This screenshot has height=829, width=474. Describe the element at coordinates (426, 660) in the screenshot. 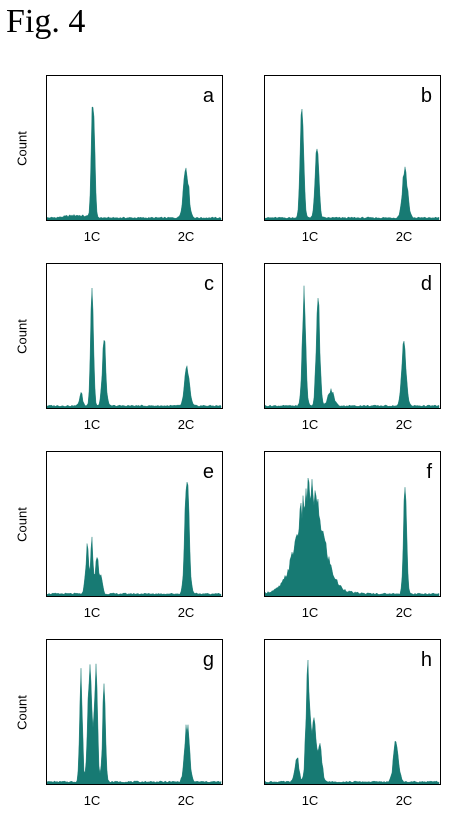

I see `panel-letter: h` at that location.